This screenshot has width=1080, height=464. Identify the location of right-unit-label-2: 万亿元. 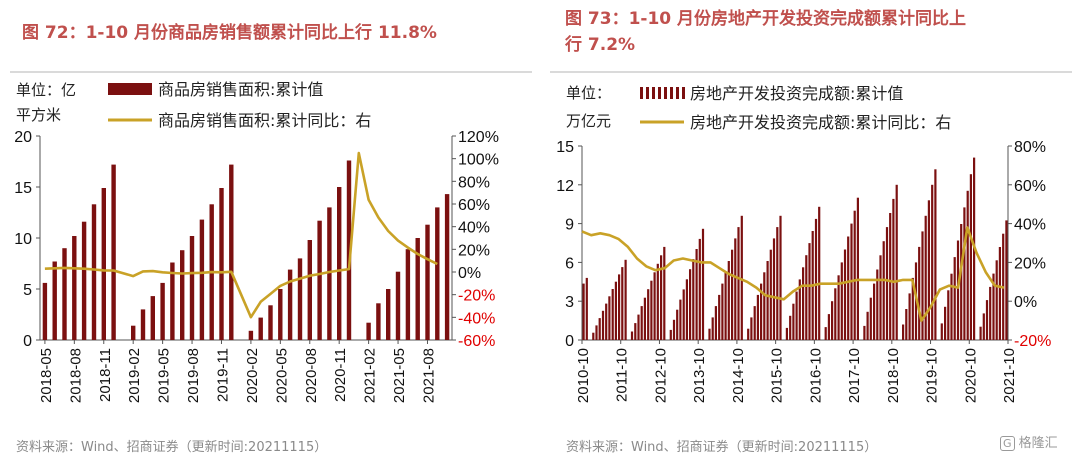
(588, 121).